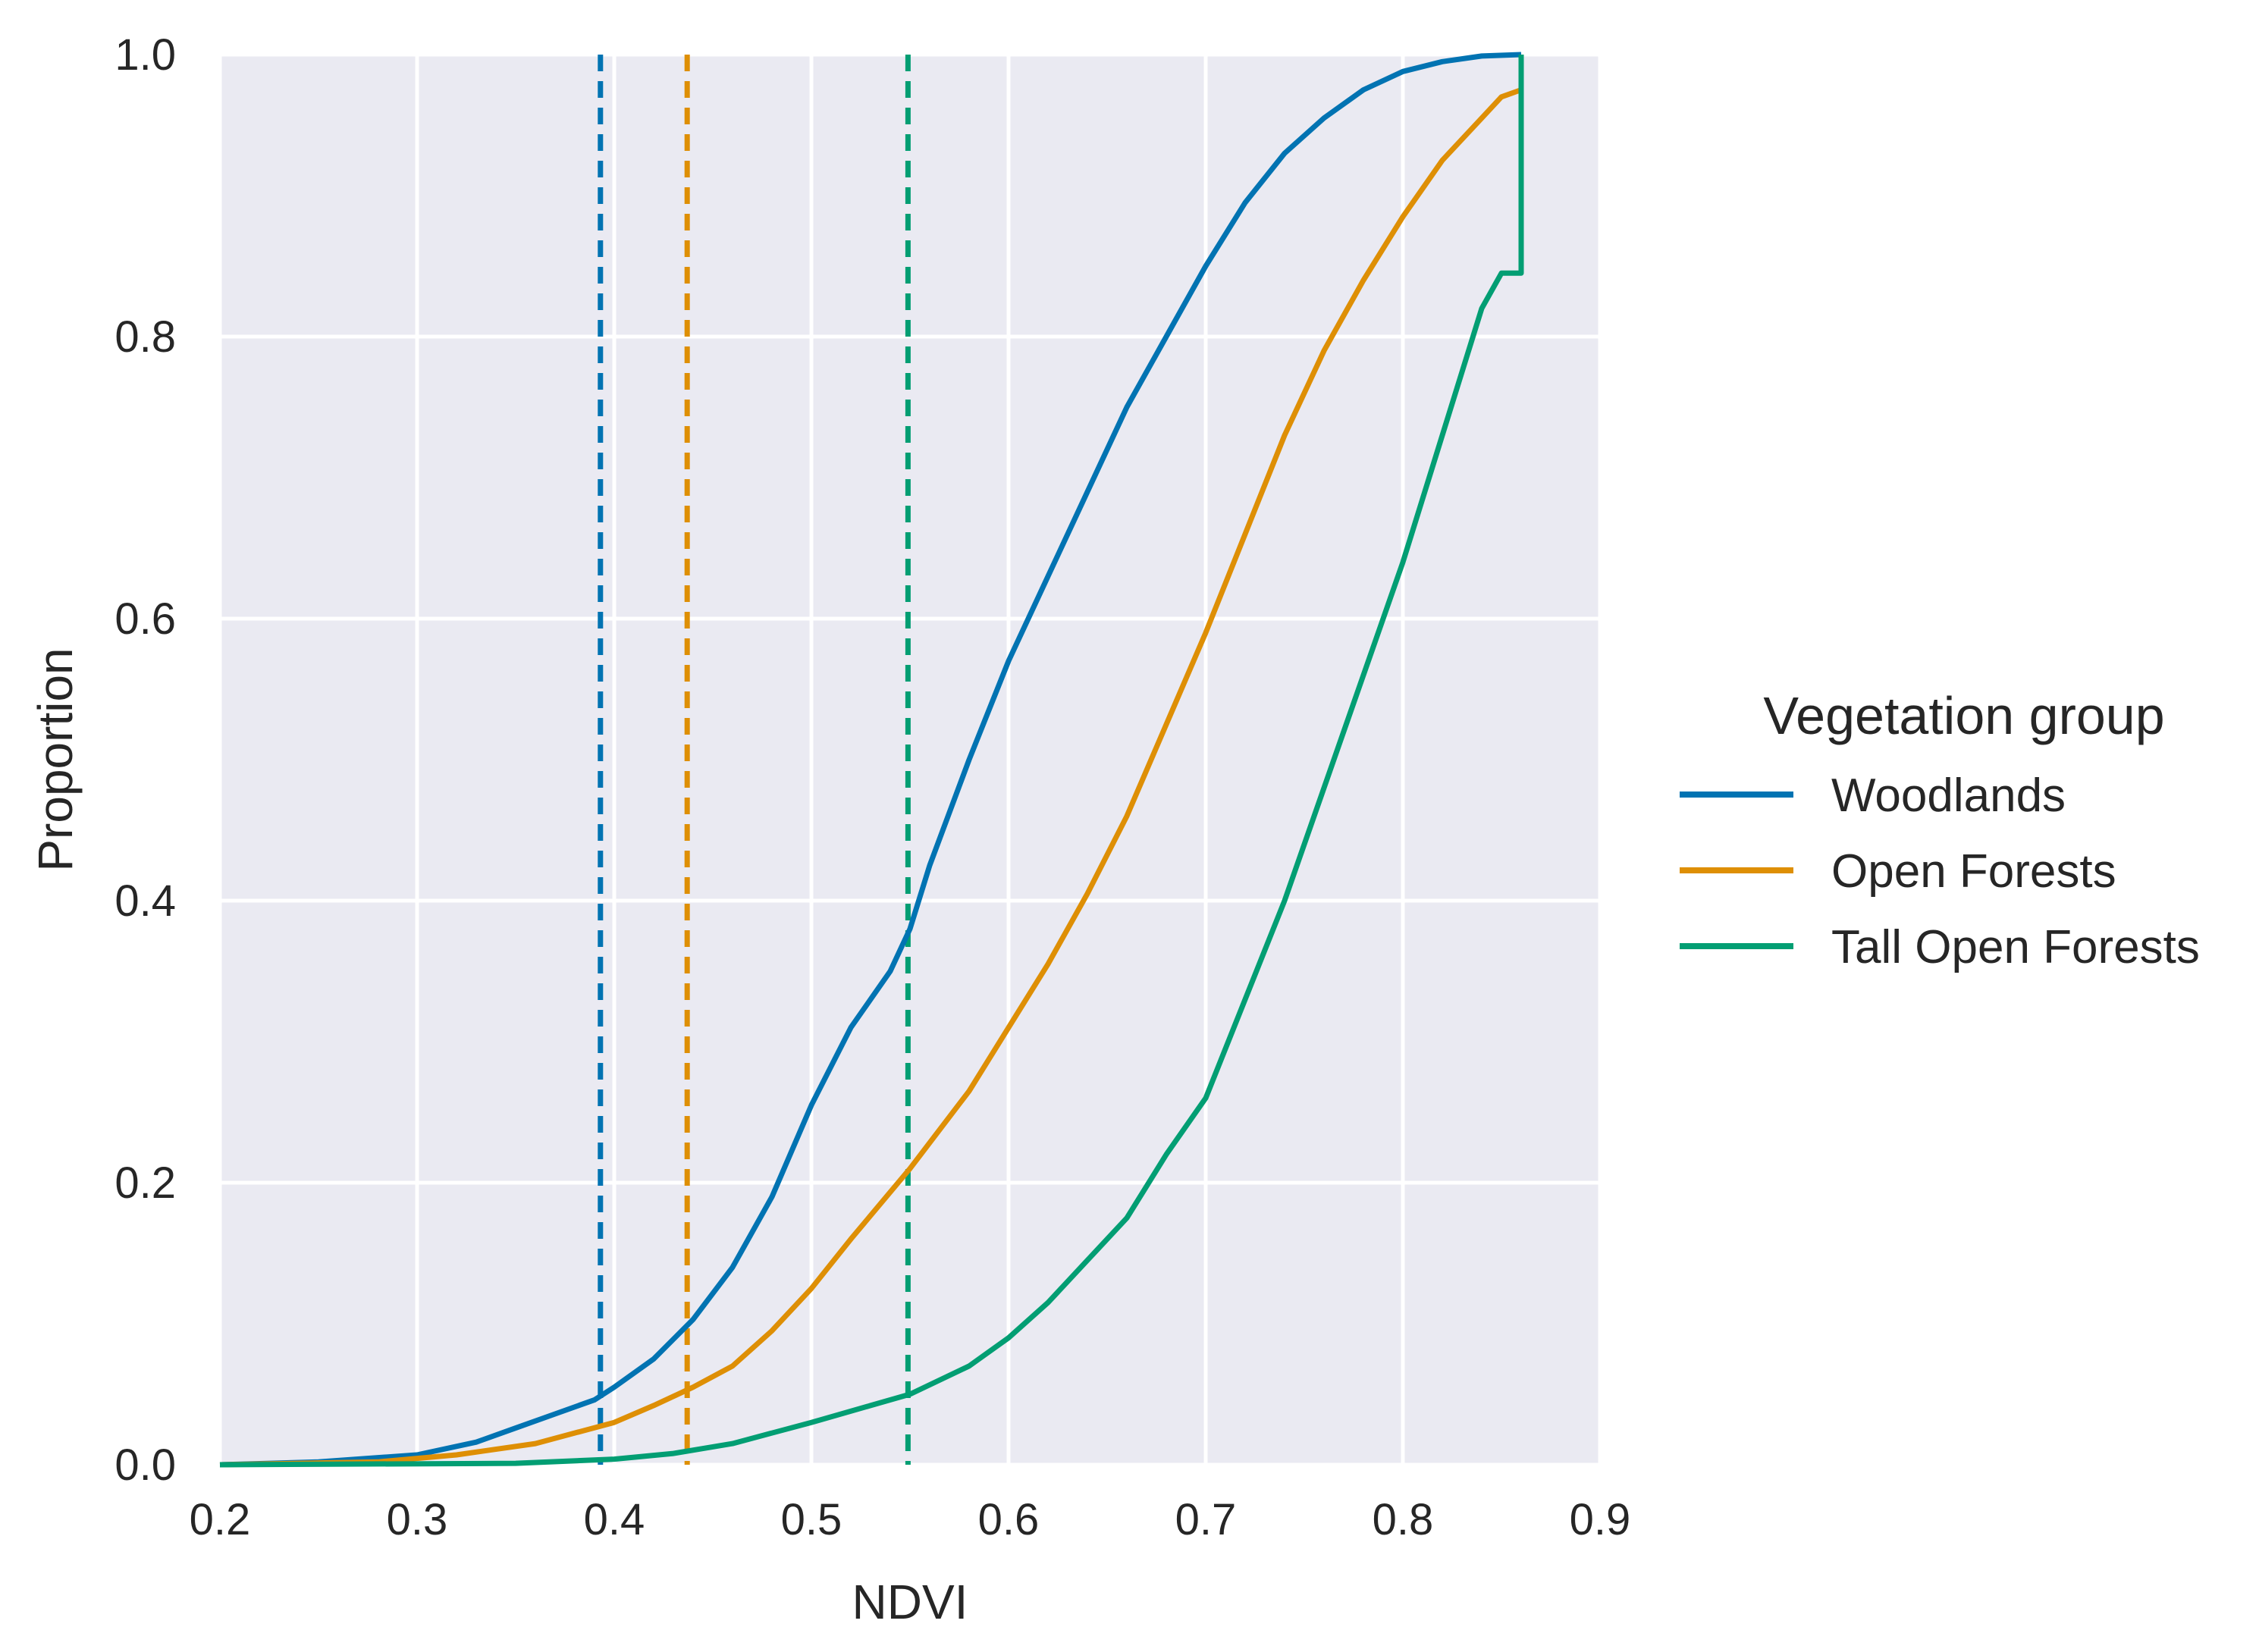 This screenshot has height=1652, width=2259. What do you see at coordinates (754, 760) in the screenshot?
I see `threshold-lines` at bounding box center [754, 760].